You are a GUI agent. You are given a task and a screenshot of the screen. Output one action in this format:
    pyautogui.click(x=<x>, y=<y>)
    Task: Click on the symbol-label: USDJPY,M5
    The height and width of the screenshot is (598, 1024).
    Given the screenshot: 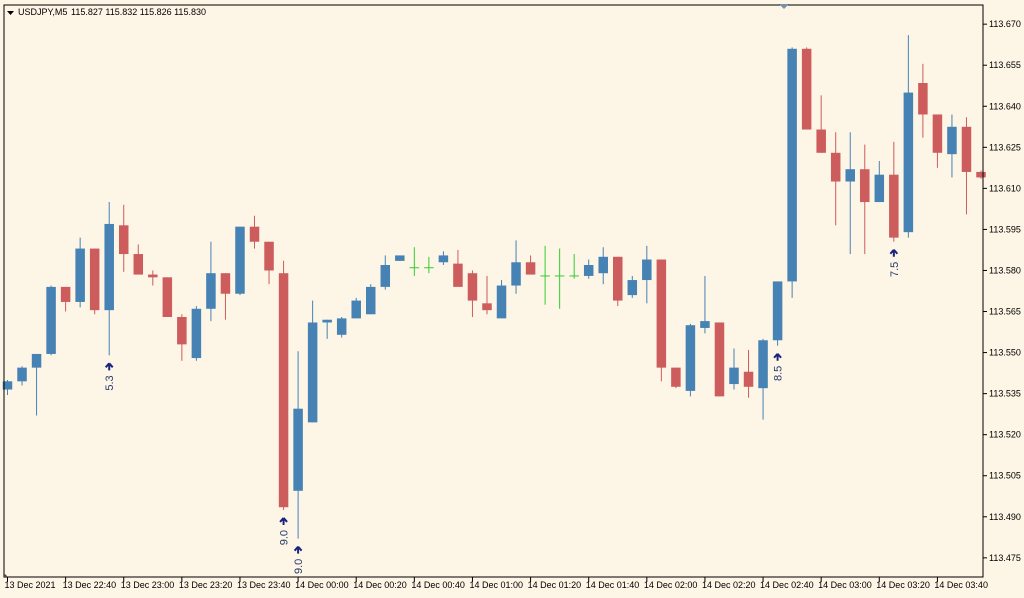 What is the action you would take?
    pyautogui.click(x=42, y=12)
    